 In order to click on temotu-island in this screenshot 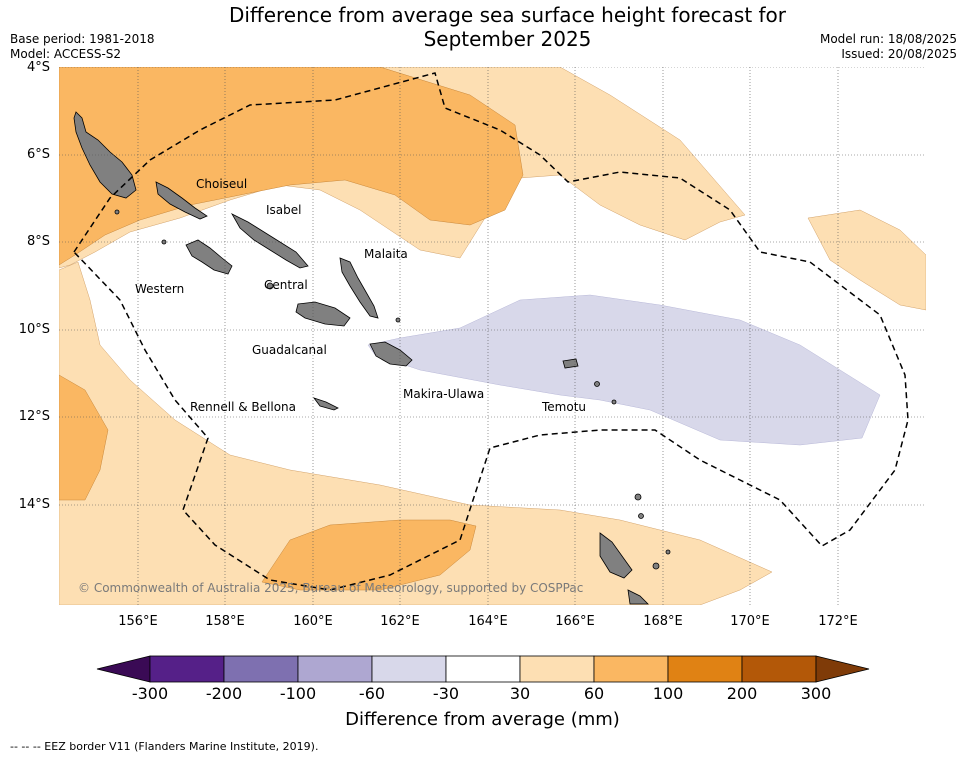, I will do `click(570, 363)`.